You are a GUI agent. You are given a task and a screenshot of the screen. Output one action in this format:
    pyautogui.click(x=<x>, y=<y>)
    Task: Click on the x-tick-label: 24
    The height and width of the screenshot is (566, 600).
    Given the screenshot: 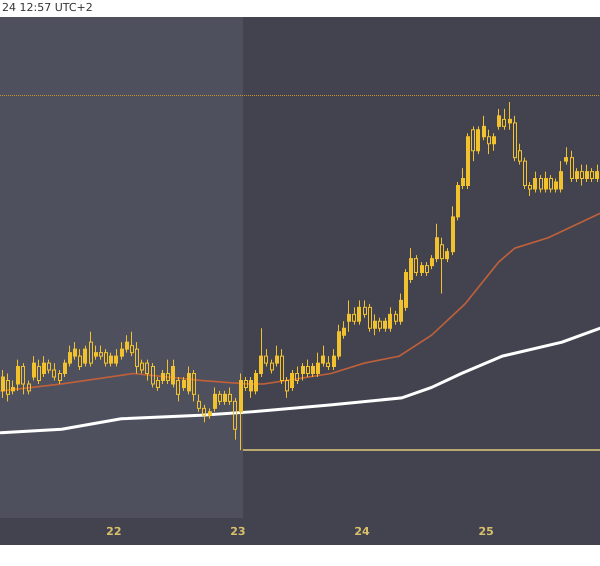 What is the action you would take?
    pyautogui.click(x=362, y=531)
    